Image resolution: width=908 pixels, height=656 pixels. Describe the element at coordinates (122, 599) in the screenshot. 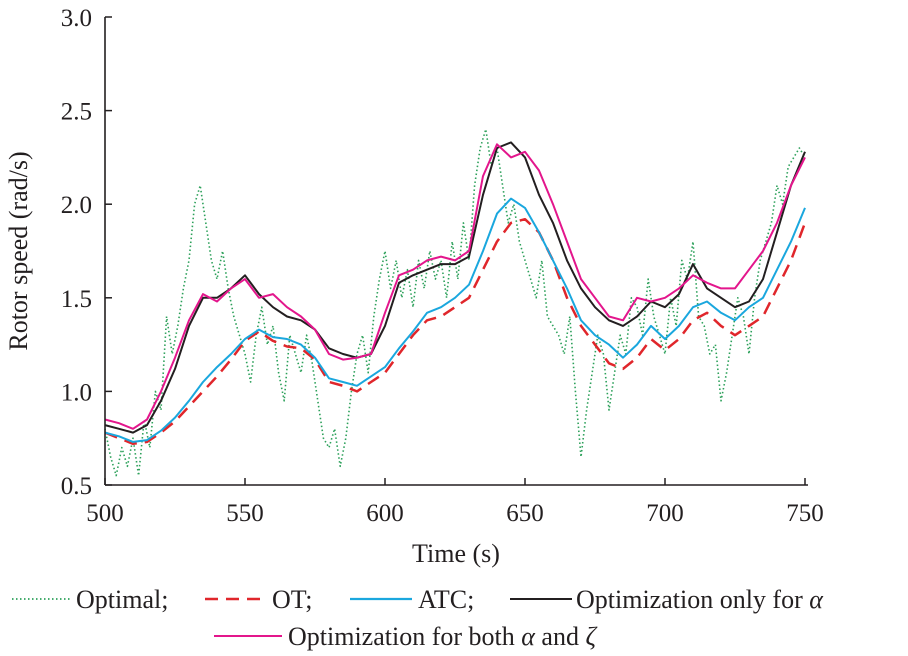

I see `legend-label-optimal: Optimal;` at that location.